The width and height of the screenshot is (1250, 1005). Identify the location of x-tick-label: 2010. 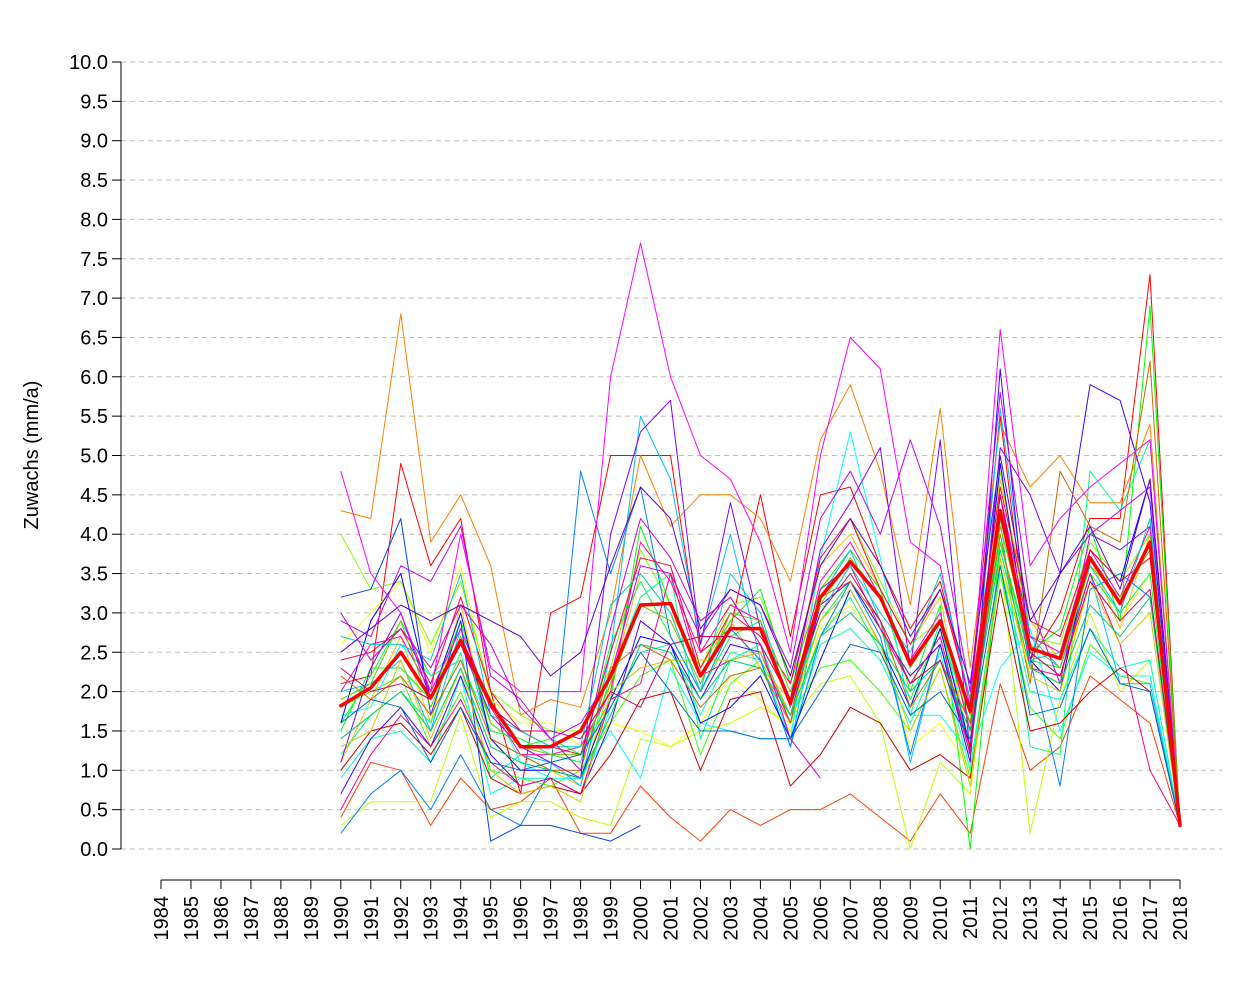
(941, 918).